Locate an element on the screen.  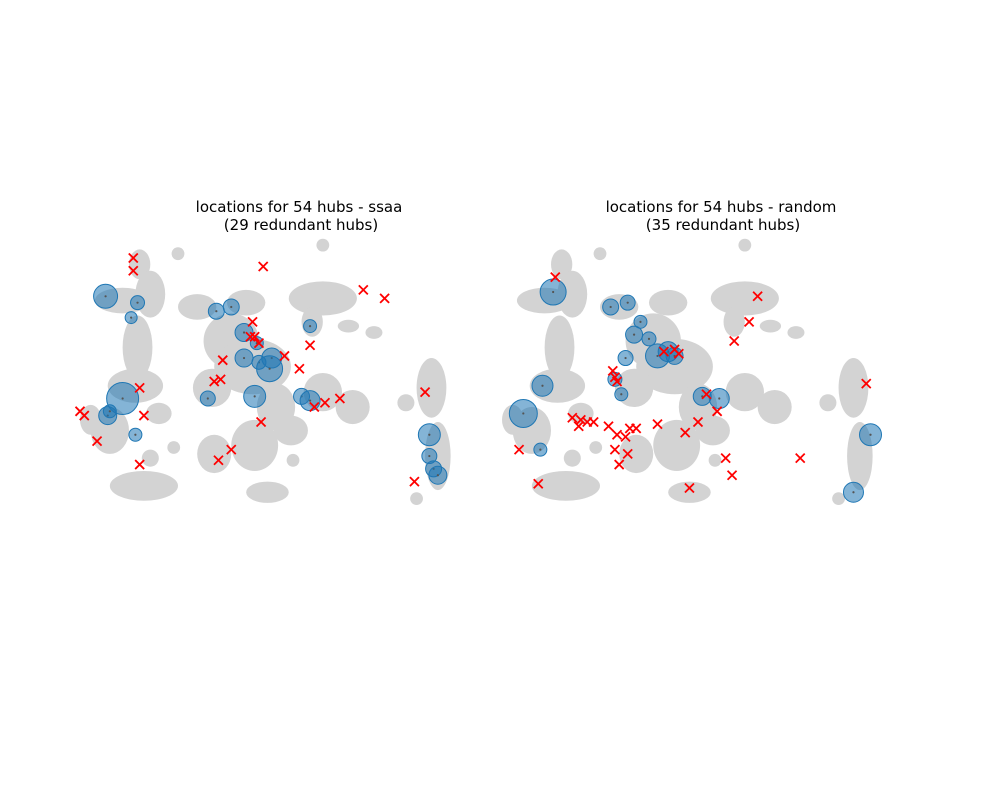
subplot-random-title-line2: (35 redundant hubs) is located at coordinates (723, 225).